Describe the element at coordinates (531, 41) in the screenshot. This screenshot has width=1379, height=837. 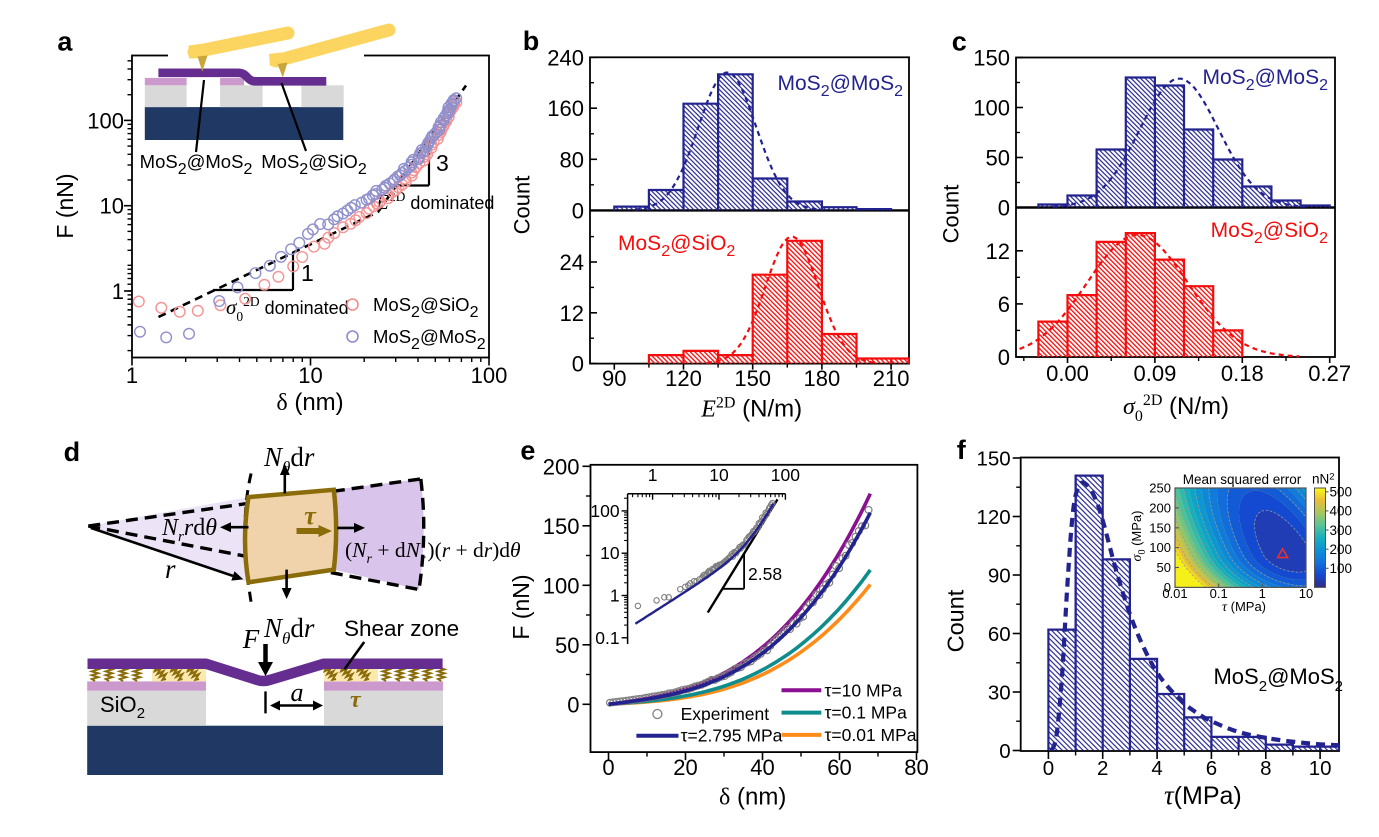
I see `svg-text: b` at that location.